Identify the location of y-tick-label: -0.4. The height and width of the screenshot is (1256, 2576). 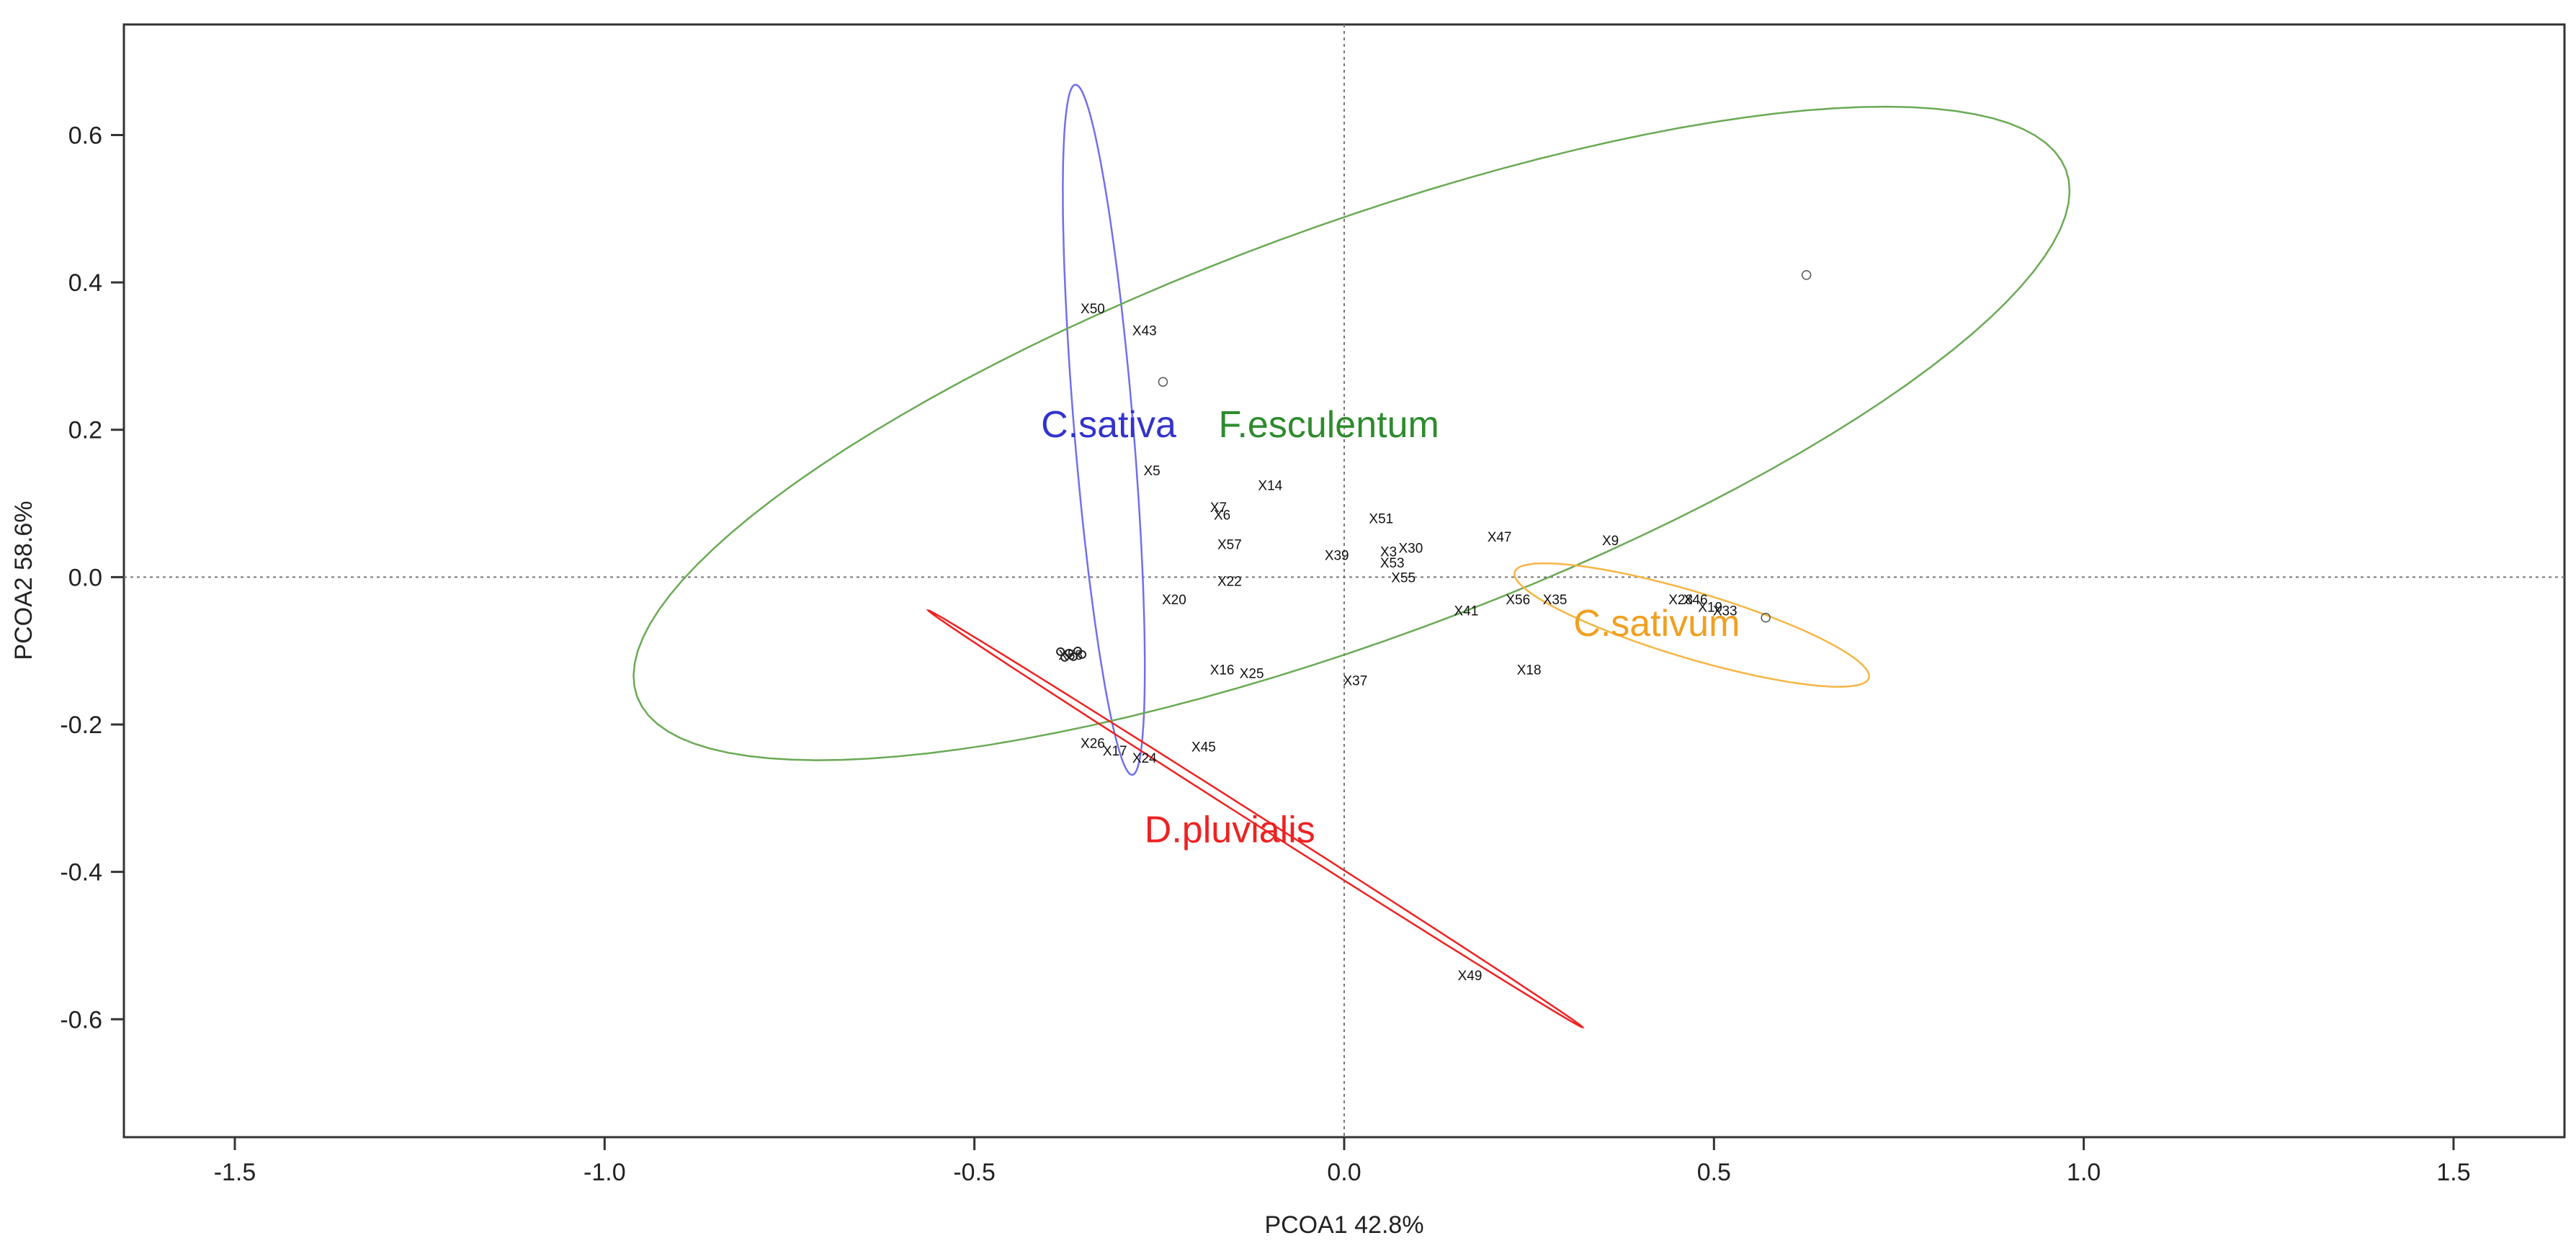
(81, 873).